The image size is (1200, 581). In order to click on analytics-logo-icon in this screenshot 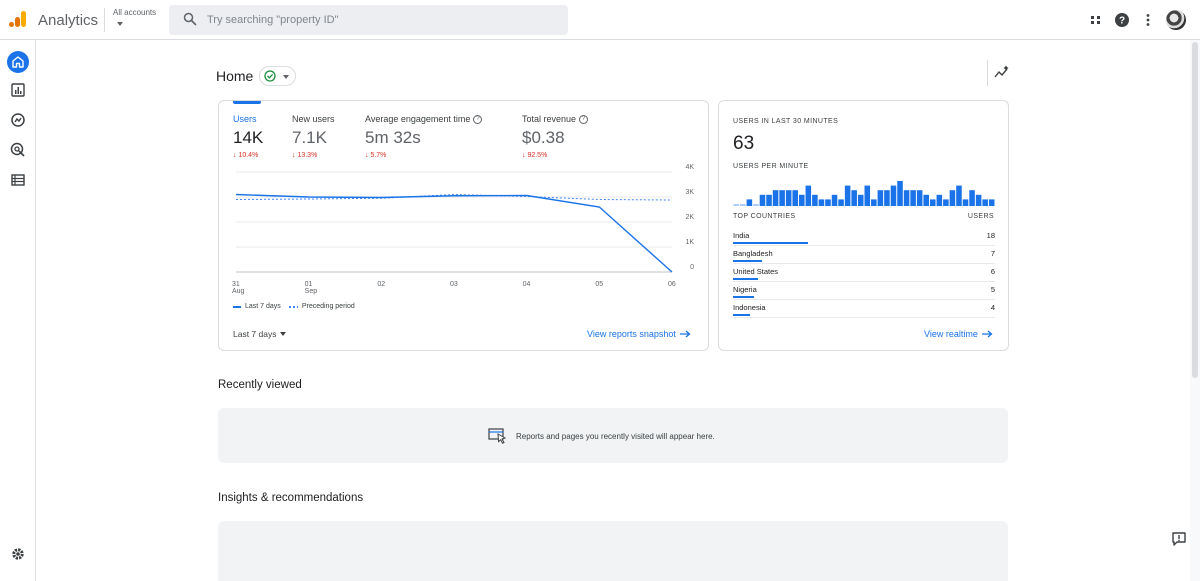, I will do `click(18, 19)`.